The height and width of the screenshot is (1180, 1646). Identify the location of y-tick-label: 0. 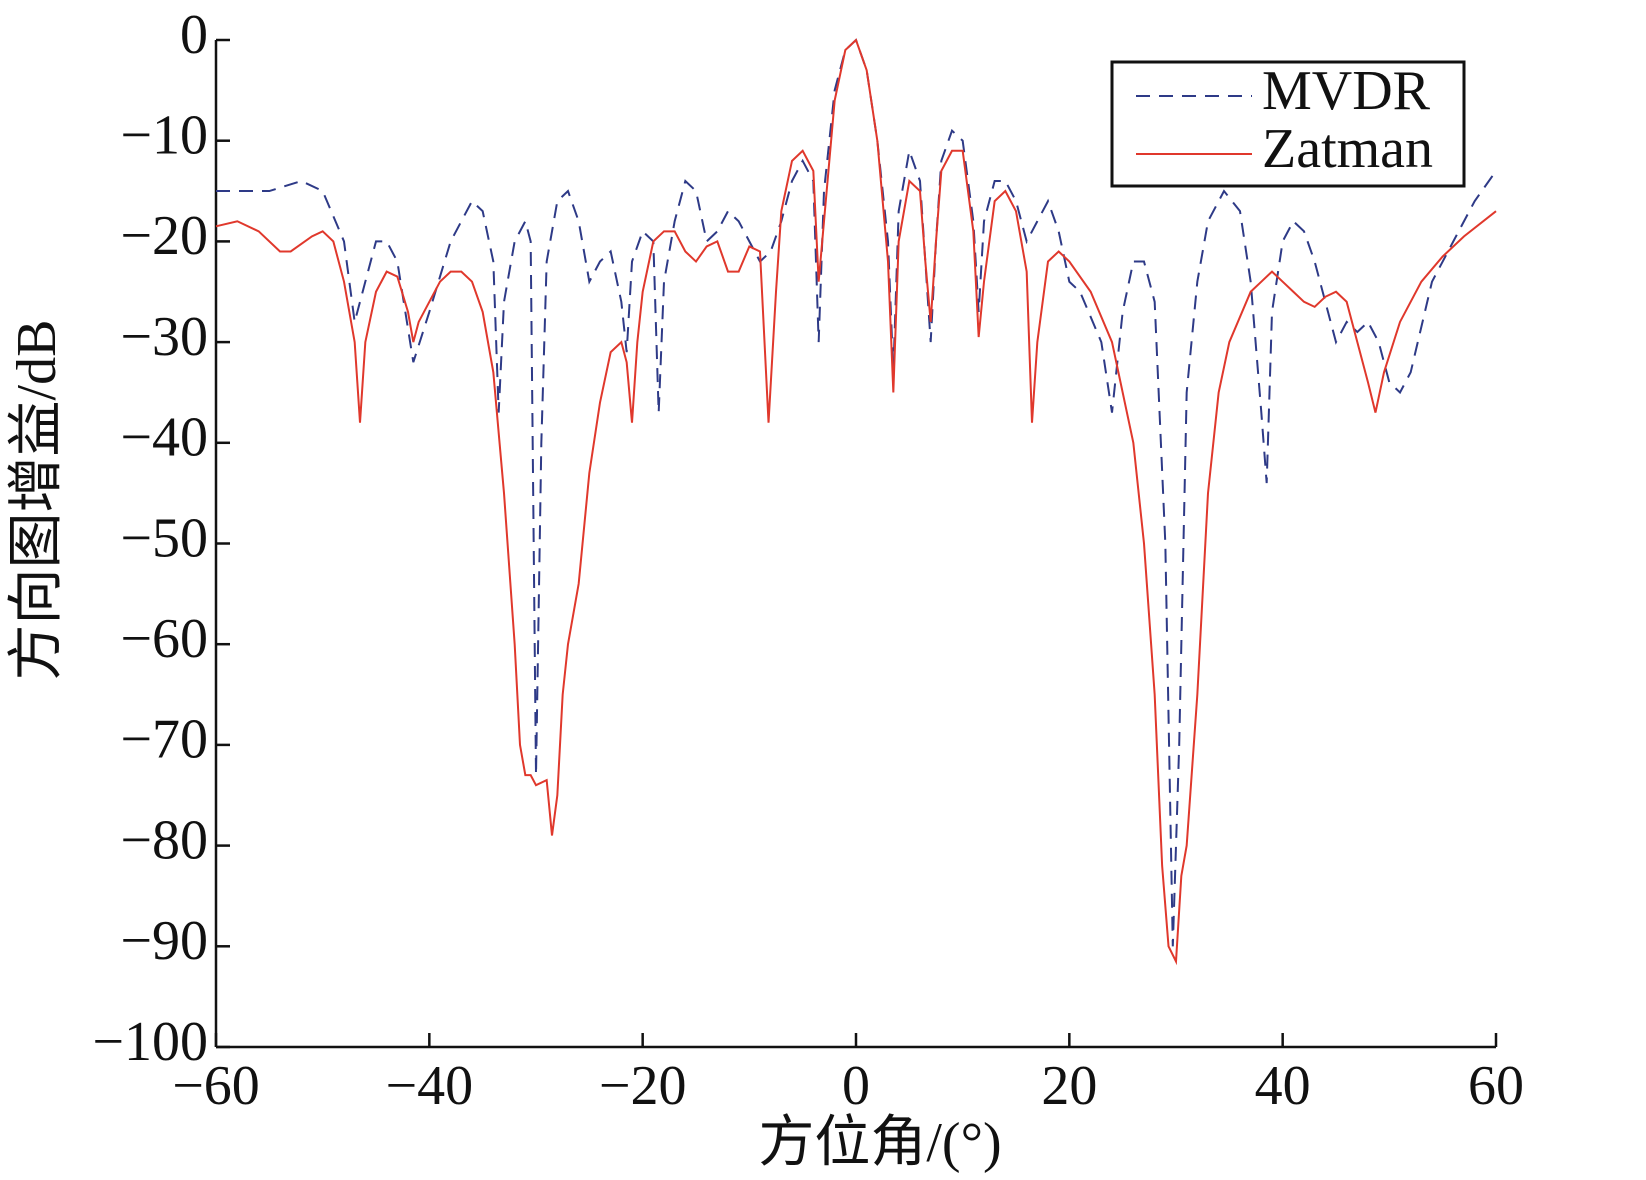
(194, 35).